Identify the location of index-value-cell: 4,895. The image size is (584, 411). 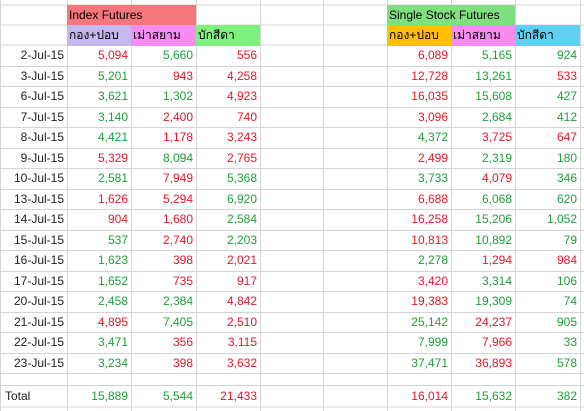
(112, 321).